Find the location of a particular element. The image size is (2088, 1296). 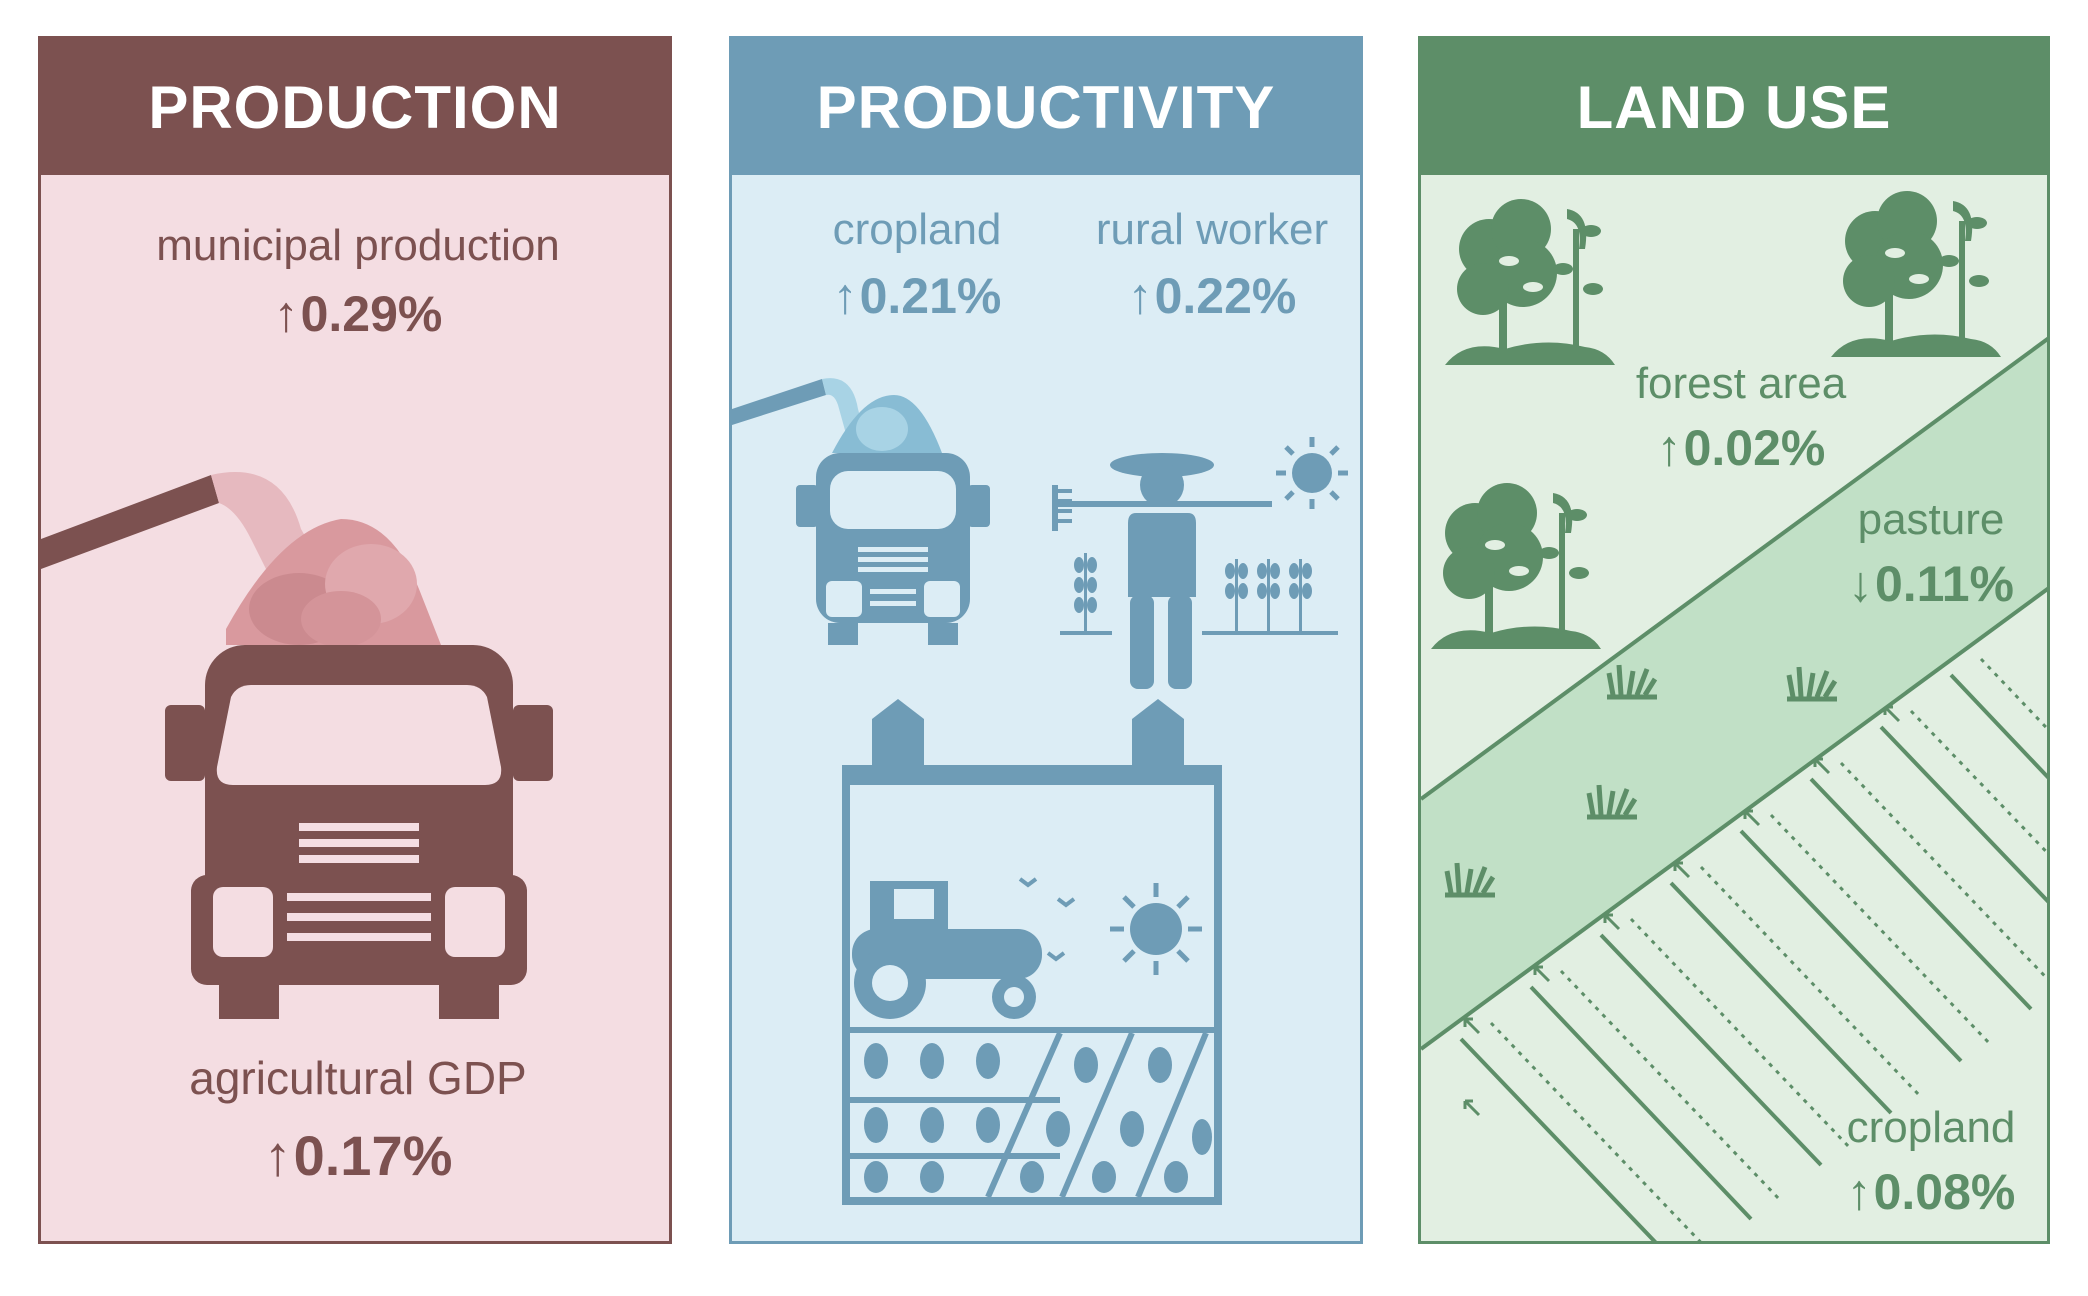

farm-field-icon is located at coordinates (1032, 952).